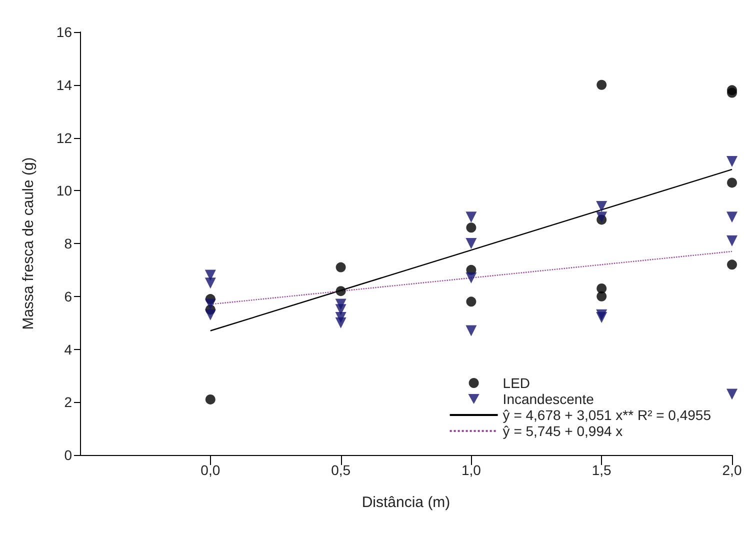  Describe the element at coordinates (602, 470) in the screenshot. I see `x-tick-label: 1,5` at that location.